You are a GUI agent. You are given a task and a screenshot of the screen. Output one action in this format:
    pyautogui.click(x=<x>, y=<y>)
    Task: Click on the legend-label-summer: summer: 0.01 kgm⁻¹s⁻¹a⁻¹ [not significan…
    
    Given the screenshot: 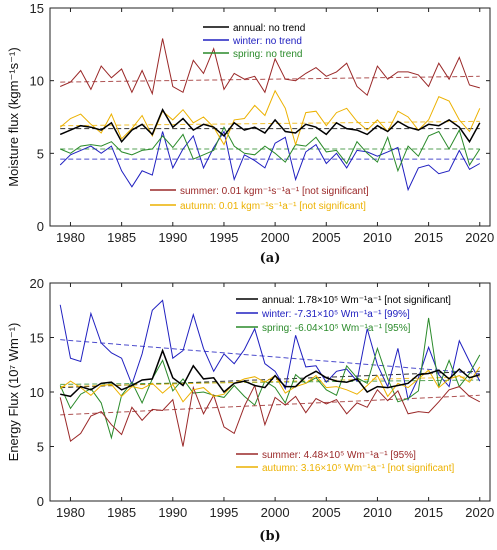 What is the action you would take?
    pyautogui.click(x=274, y=191)
    